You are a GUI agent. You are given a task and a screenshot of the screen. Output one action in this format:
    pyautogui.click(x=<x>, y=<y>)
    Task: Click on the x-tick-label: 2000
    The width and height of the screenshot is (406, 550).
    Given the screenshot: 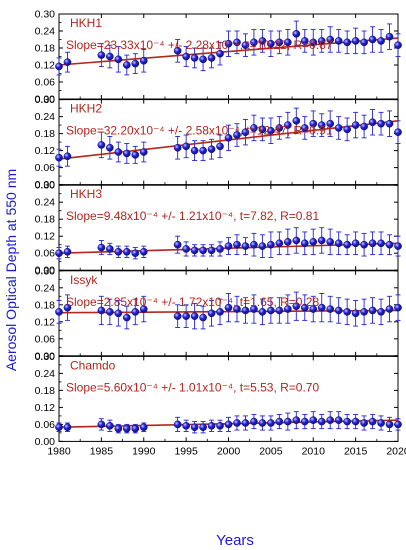 What is the action you would take?
    pyautogui.click(x=229, y=451)
    